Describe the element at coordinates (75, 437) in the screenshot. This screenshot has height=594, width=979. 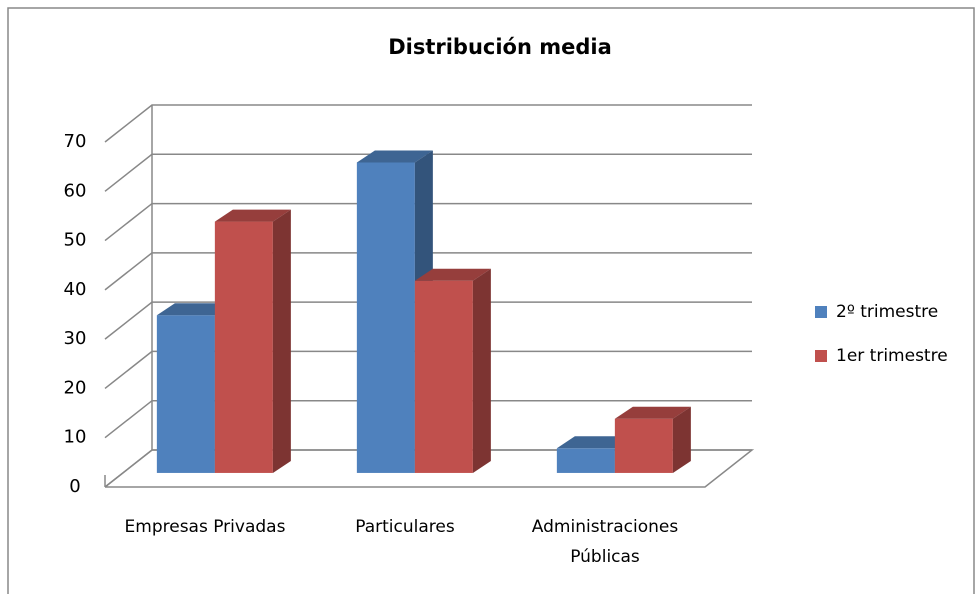
I see `y-tick-label: 10` at that location.